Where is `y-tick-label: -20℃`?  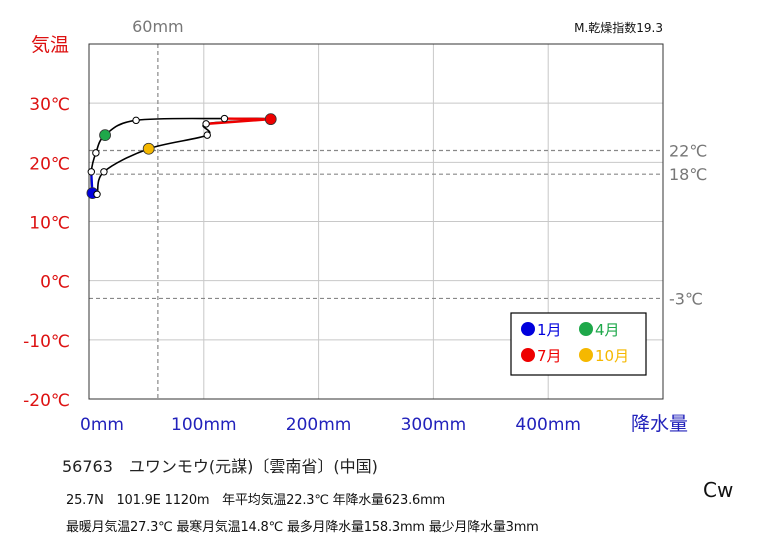 y-tick-label: -20℃ is located at coordinates (46, 401).